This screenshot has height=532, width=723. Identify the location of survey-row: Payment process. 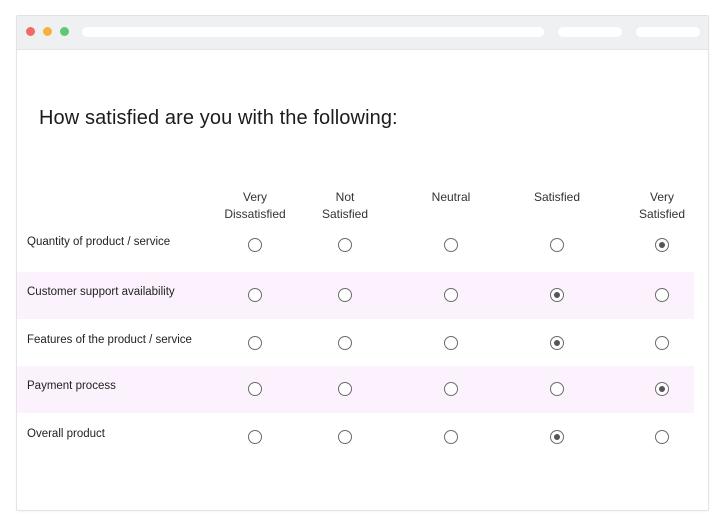
(355, 389).